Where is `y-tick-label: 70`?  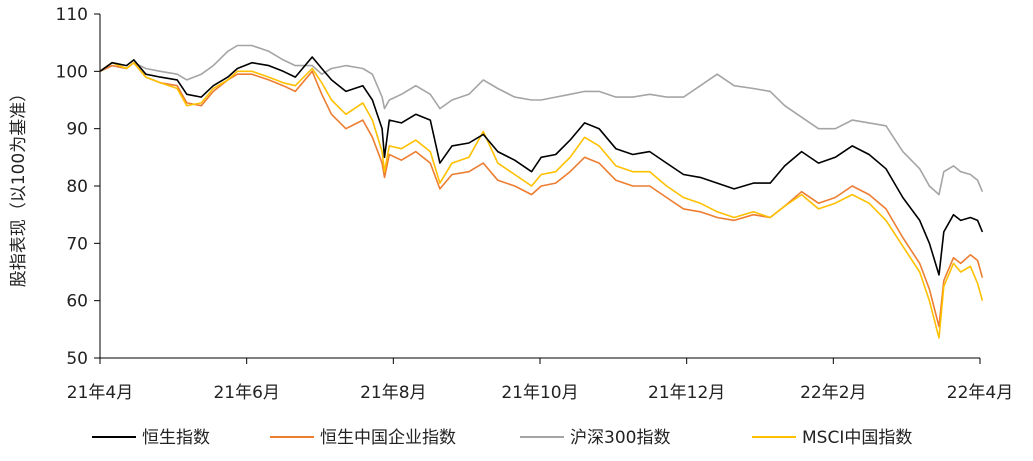
y-tick-label: 70 is located at coordinates (77, 244).